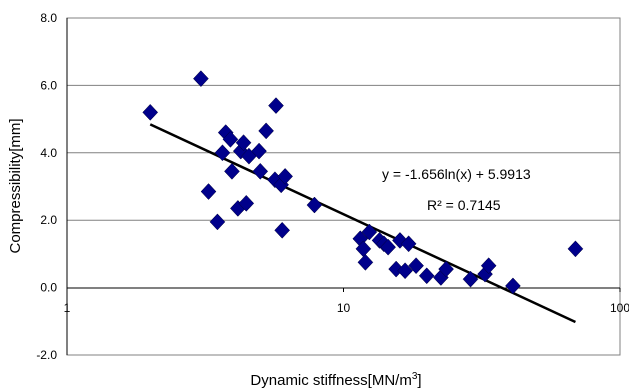  Describe the element at coordinates (48, 153) in the screenshot. I see `y-tick-label: 4.0` at that location.